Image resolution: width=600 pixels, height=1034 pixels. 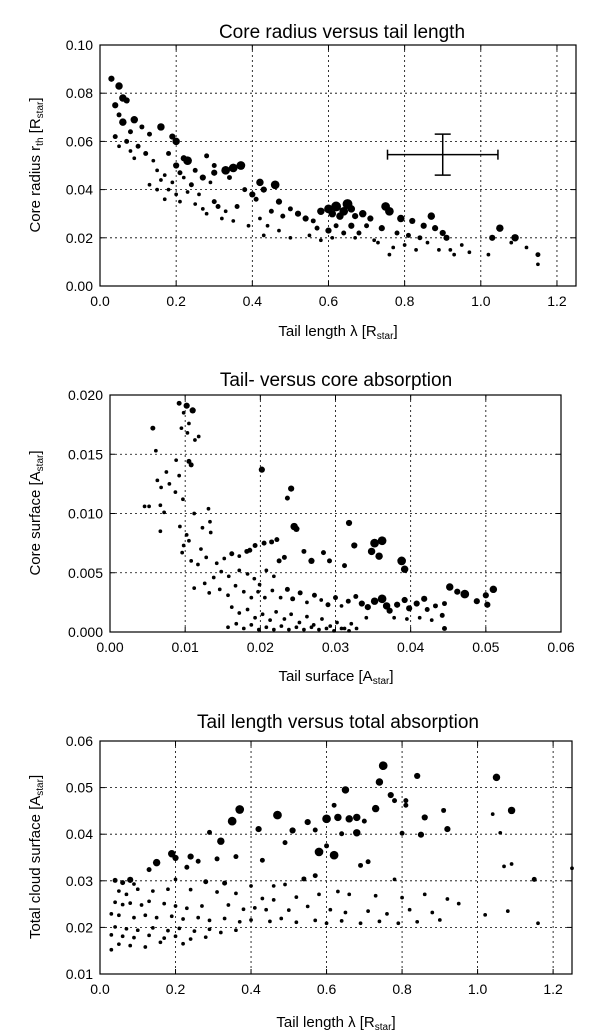 What do you see at coordinates (253, 301) in the screenshot?
I see `x-tick-label: 0.4` at bounding box center [253, 301].